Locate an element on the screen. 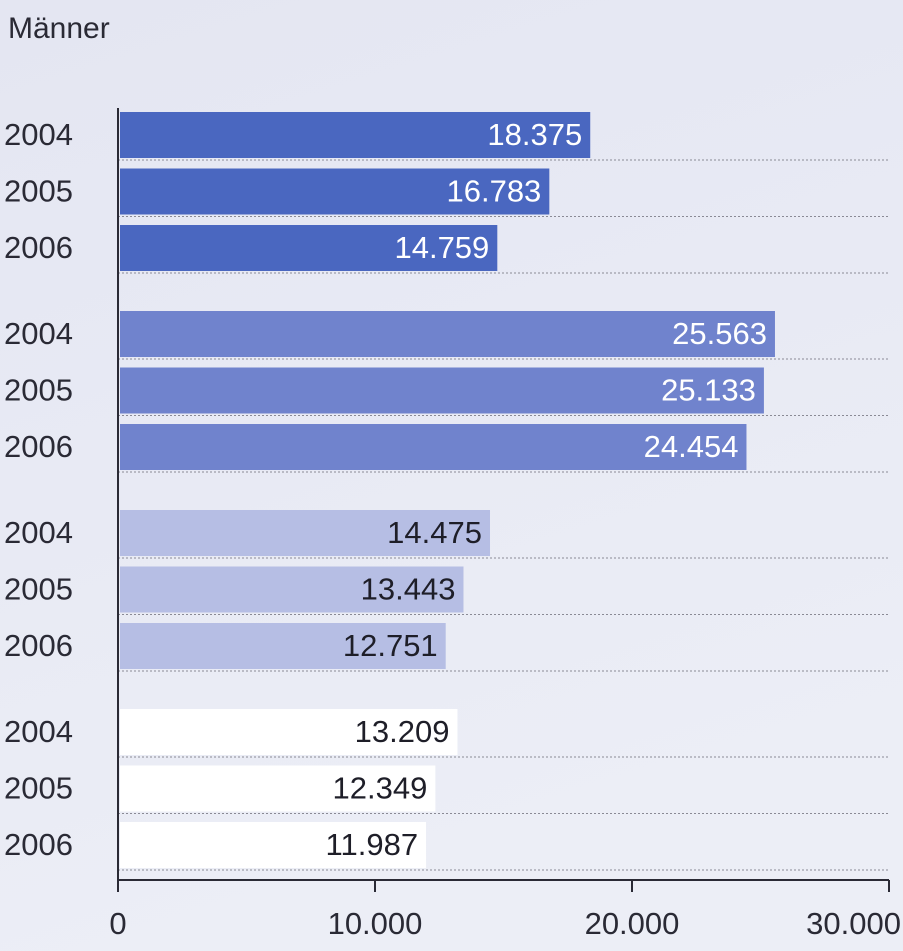 The height and width of the screenshot is (951, 903). value-label: 13.209 is located at coordinates (402, 731).